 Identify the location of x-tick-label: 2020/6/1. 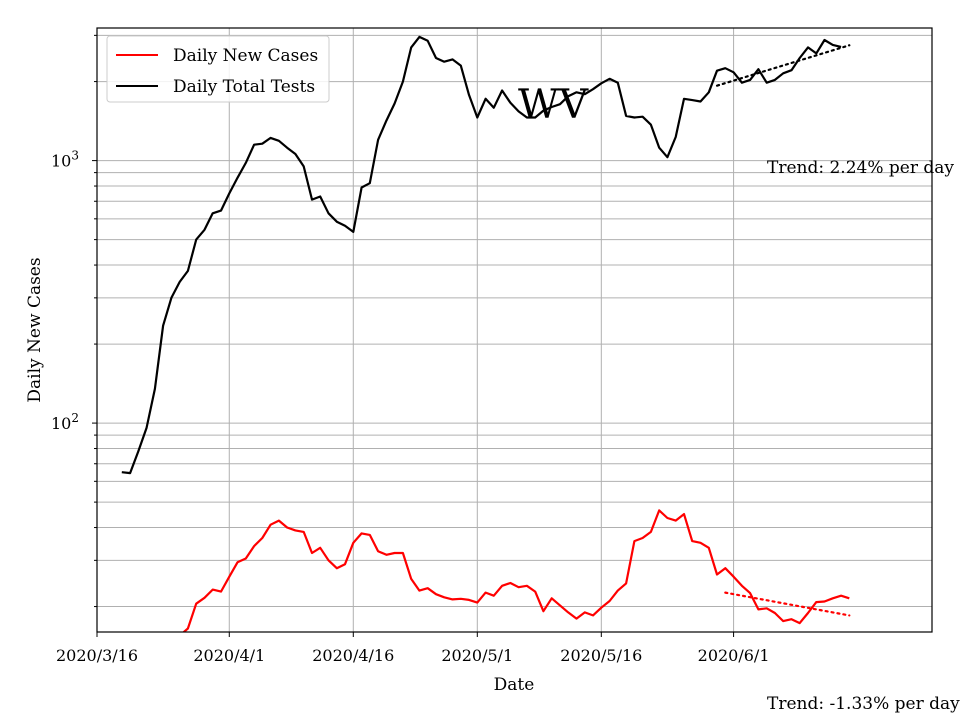
(734, 655).